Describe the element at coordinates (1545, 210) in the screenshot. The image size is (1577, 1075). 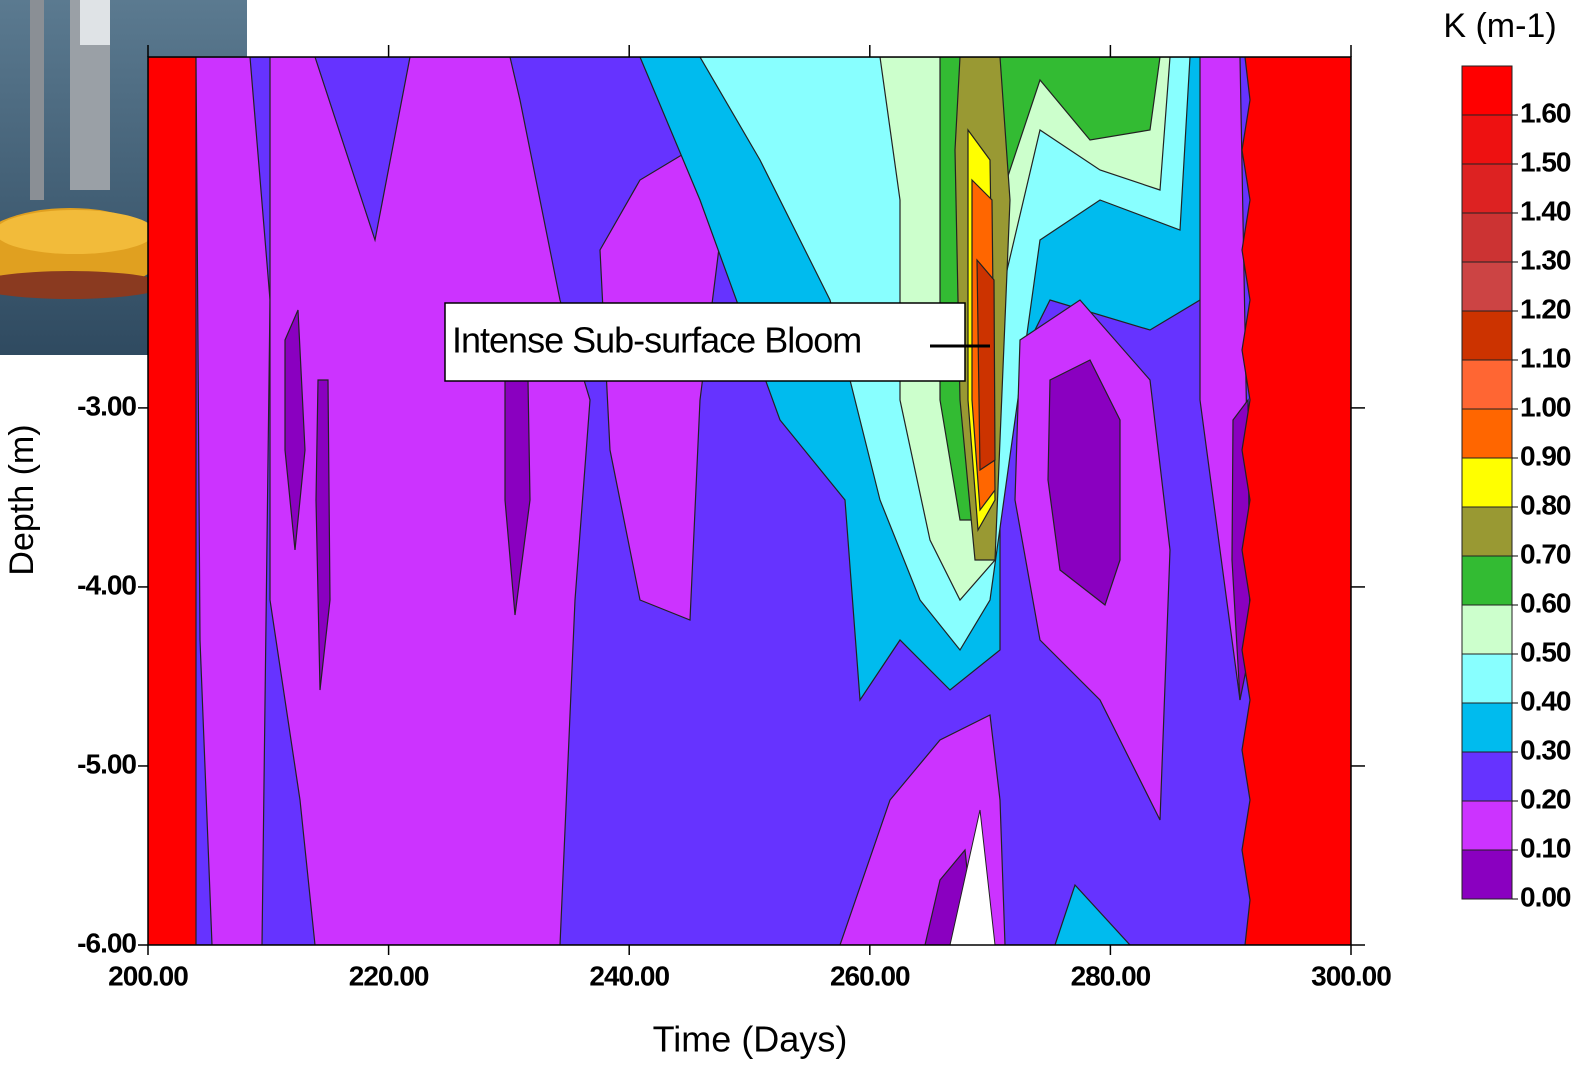
I see `colorbar-label: 1.40` at that location.